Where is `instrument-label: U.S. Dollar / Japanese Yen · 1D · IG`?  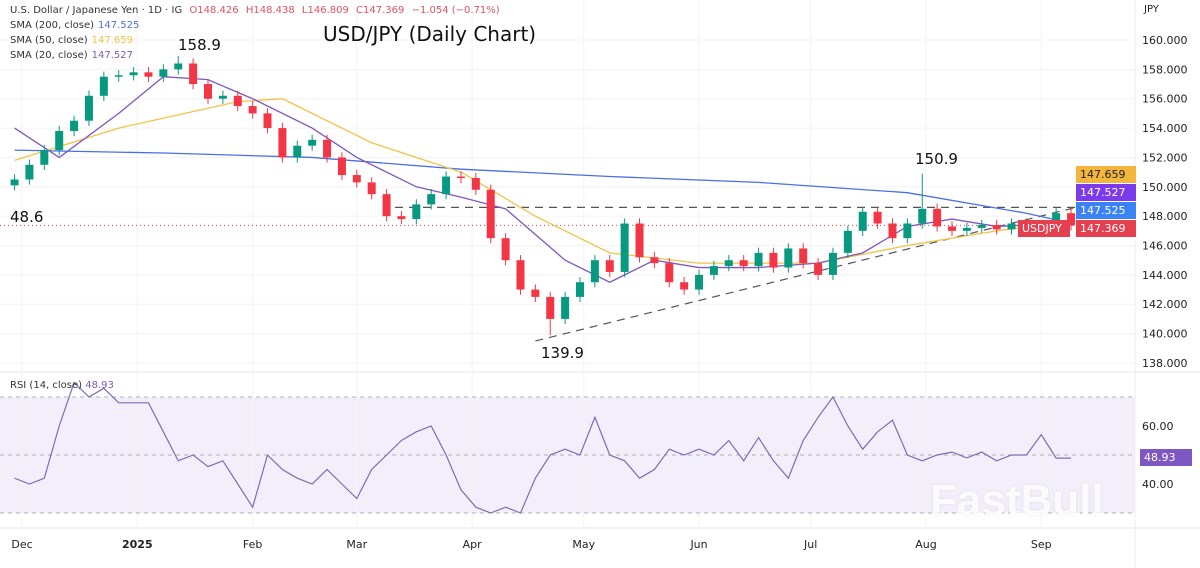
instrument-label: U.S. Dollar / Japanese Yen · 1D · IG is located at coordinates (96, 10).